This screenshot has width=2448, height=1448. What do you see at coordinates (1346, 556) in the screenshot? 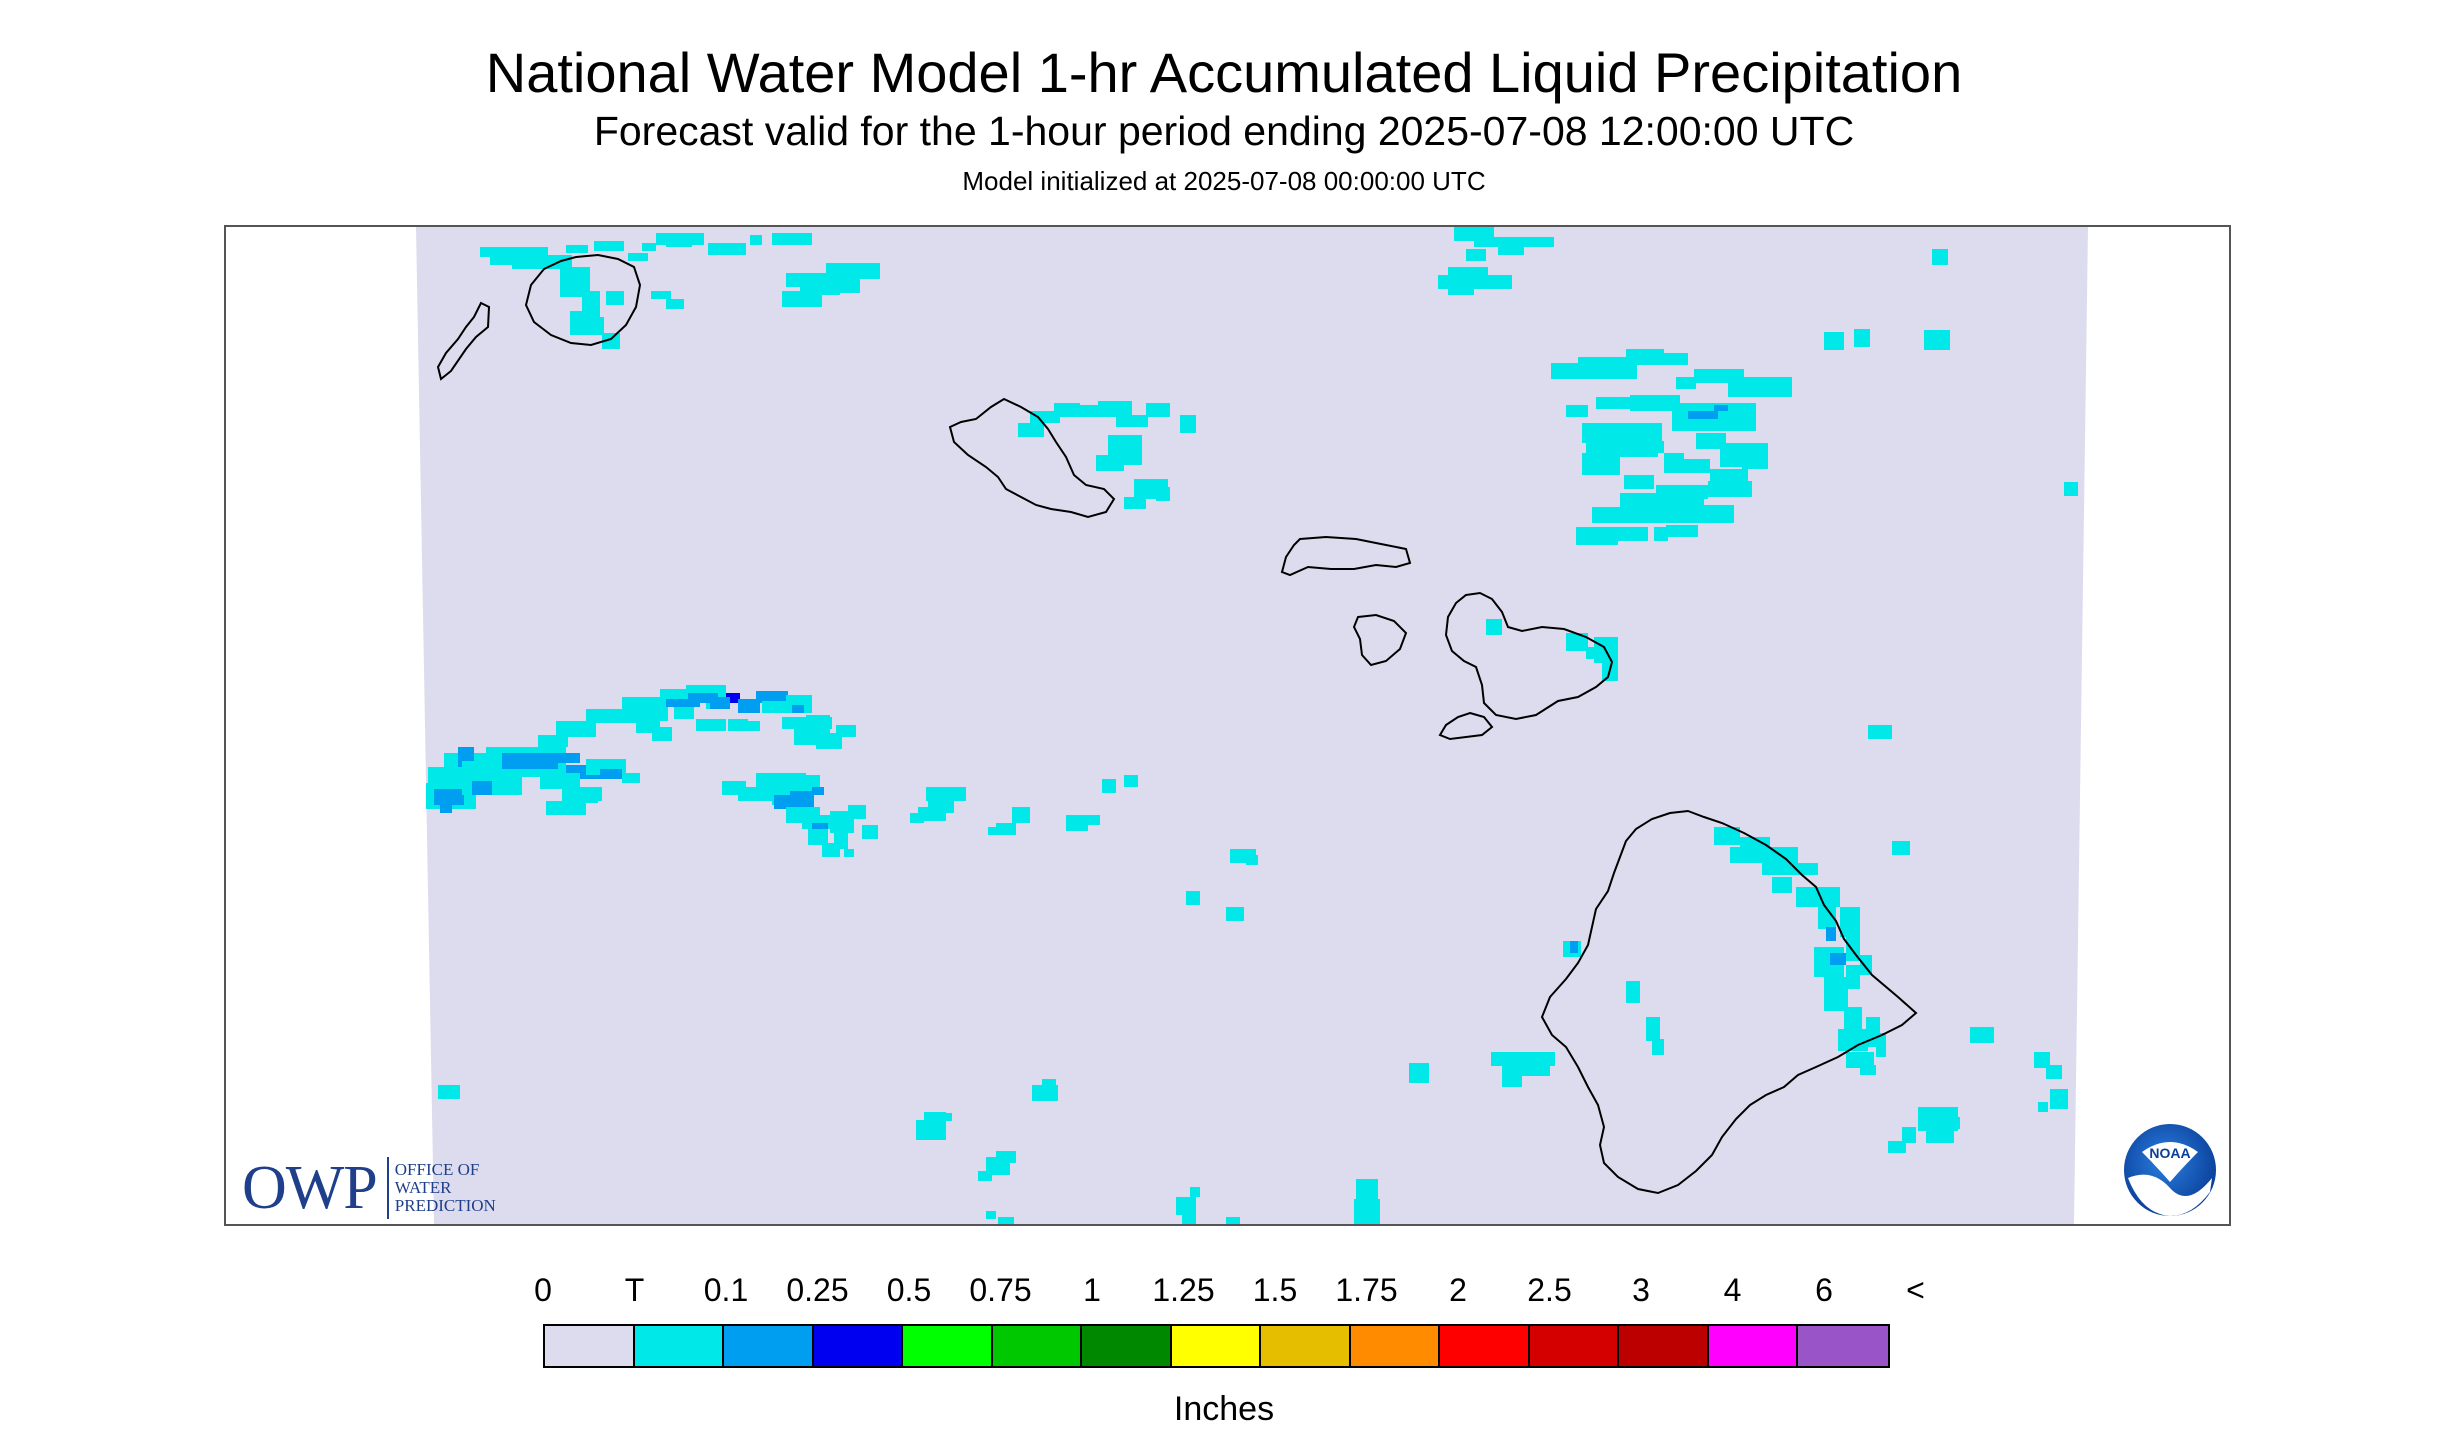
I see `island-molokai` at bounding box center [1346, 556].